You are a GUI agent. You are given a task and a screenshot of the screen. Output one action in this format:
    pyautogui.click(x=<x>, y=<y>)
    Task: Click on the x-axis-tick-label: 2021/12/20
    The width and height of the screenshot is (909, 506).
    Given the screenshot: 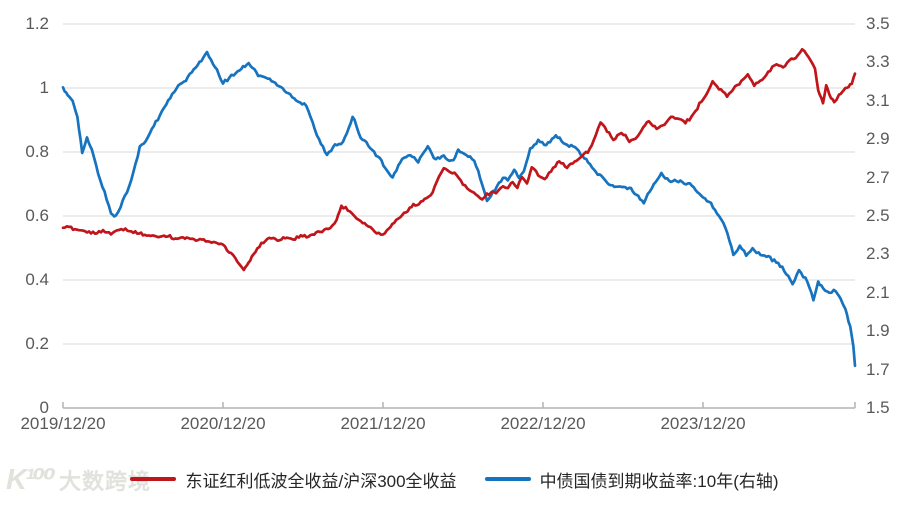 What is the action you would take?
    pyautogui.click(x=383, y=423)
    